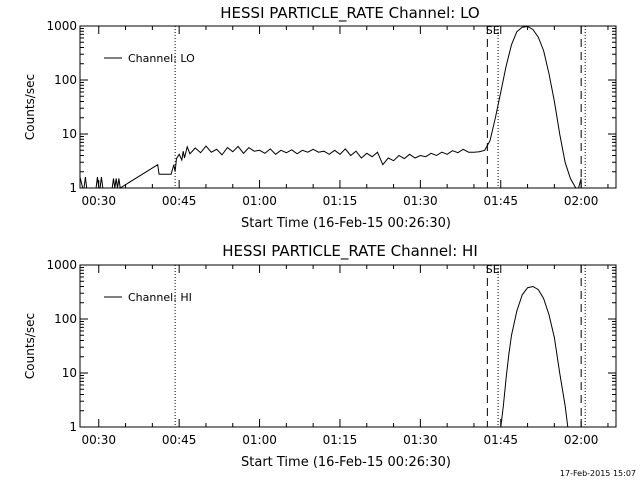  I want to click on x-axis-label-hi: Start Time (16-Feb-15 00:26:30), so click(346, 462).